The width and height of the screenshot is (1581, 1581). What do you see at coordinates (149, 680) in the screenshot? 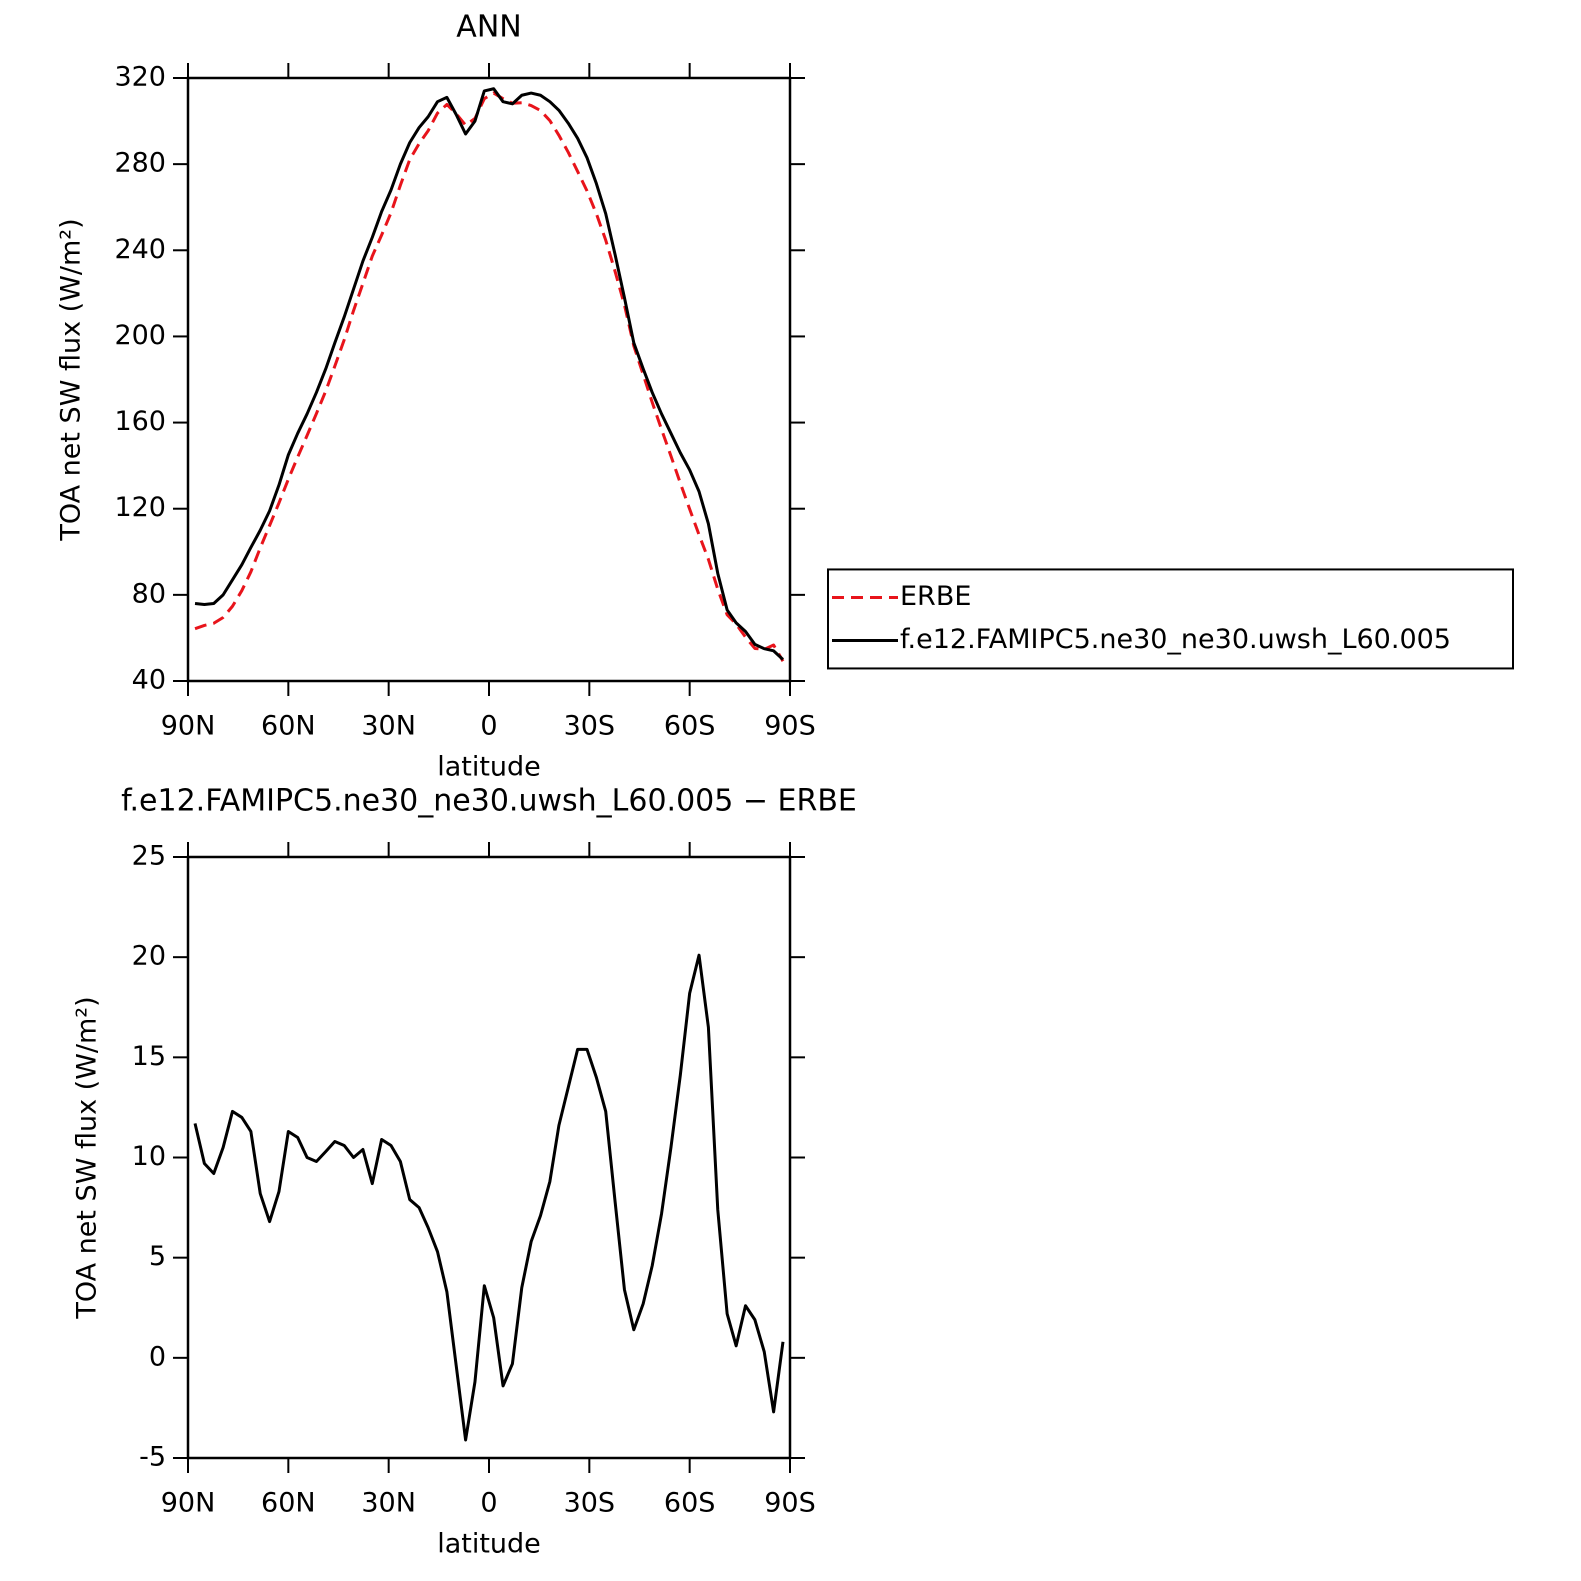
I see `y-tick-label: 40` at bounding box center [149, 680].